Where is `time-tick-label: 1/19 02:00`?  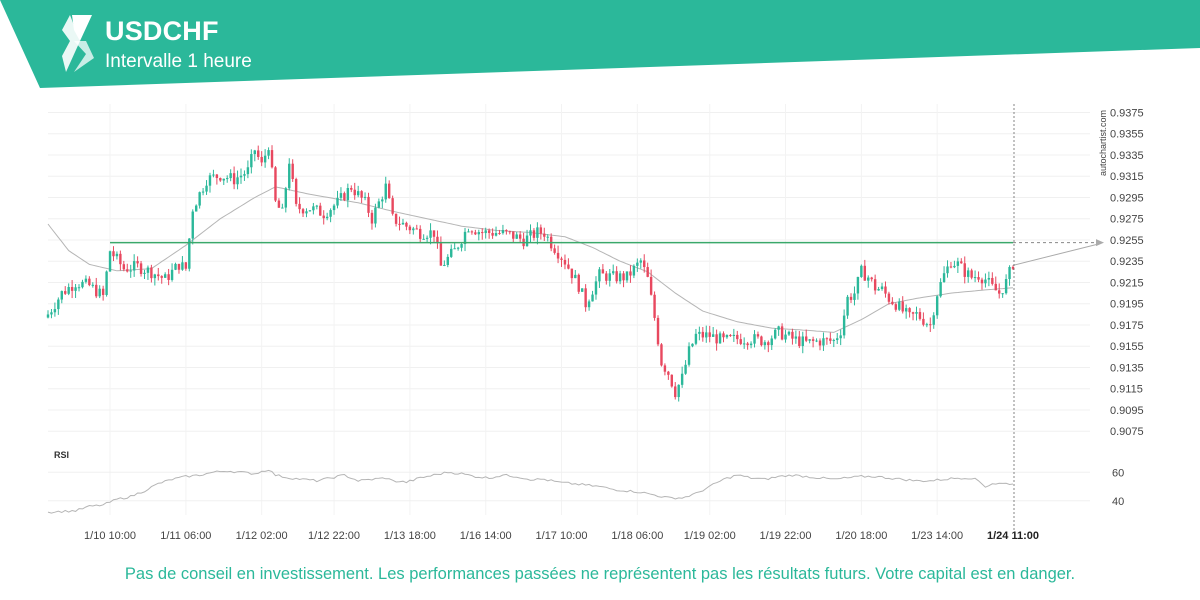
time-tick-label: 1/19 02:00 is located at coordinates (710, 536).